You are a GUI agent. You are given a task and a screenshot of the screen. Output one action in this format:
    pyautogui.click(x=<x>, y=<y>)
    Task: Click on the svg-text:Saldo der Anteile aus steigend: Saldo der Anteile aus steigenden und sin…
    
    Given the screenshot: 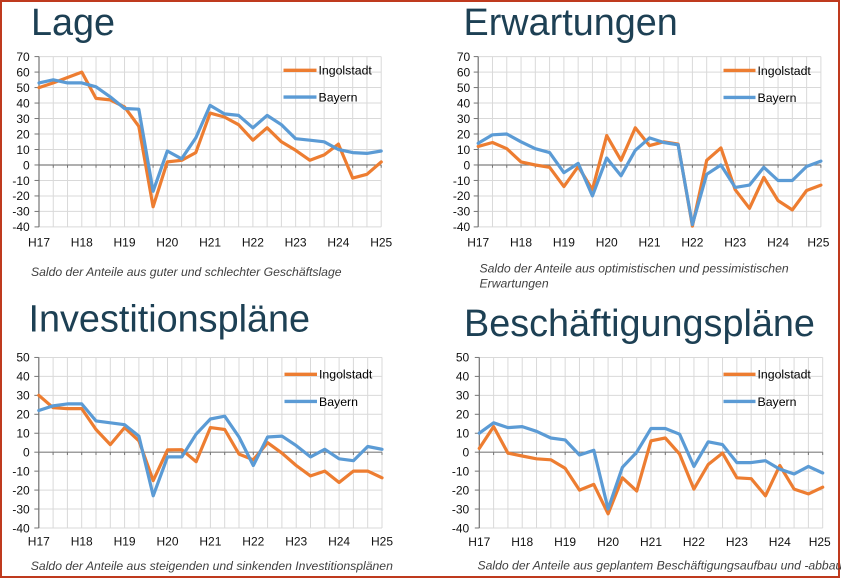 What is the action you would take?
    pyautogui.click(x=212, y=566)
    